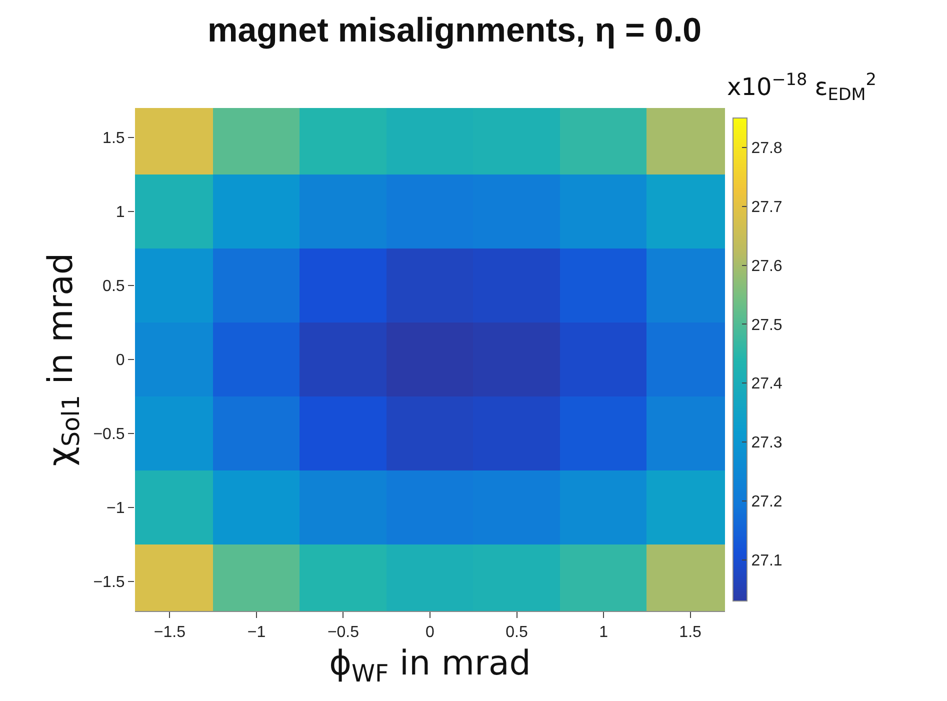 The height and width of the screenshot is (701, 947). I want to click on chart-title: magnet misalignments, η = 0.0, so click(455, 30).